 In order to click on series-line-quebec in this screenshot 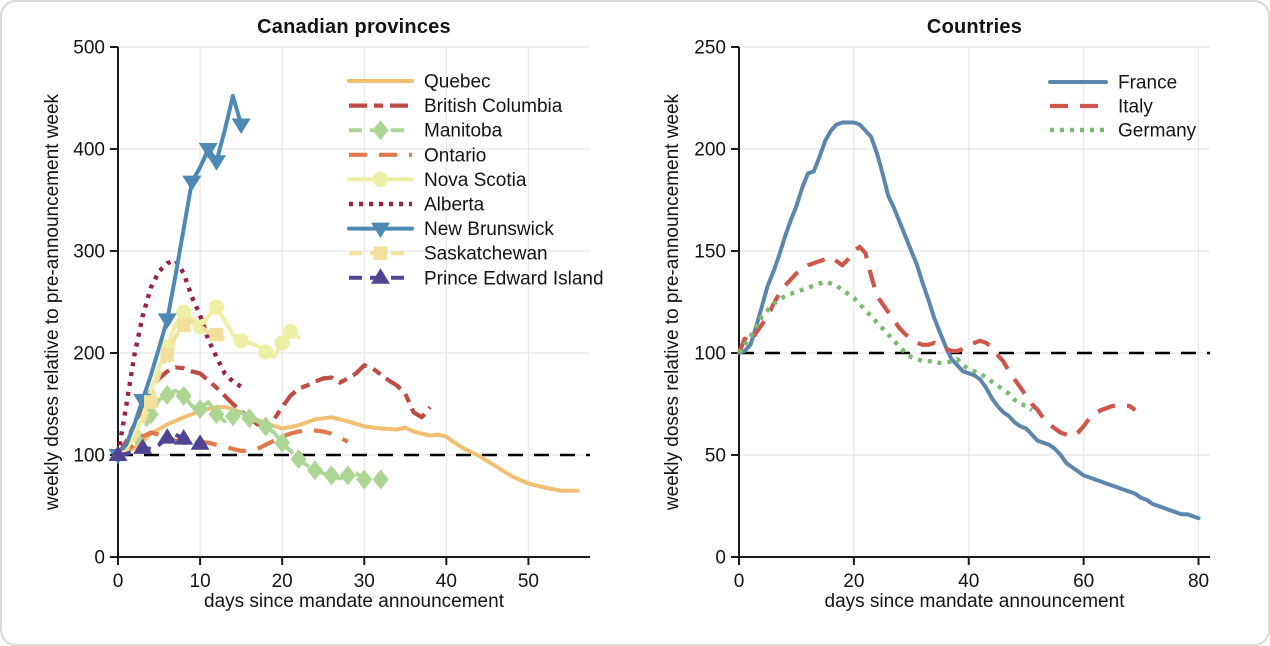, I will do `click(348, 449)`.